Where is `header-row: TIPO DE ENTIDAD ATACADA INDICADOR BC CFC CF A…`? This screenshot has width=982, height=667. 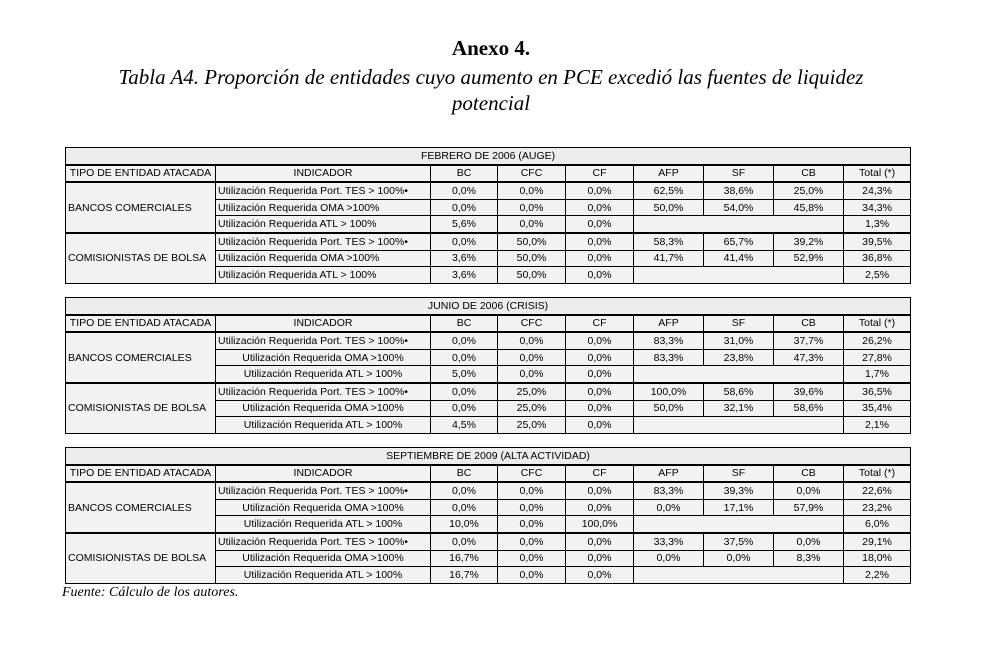 header-row: TIPO DE ENTIDAD ATACADA INDICADOR BC CFC CF A… is located at coordinates (488, 474).